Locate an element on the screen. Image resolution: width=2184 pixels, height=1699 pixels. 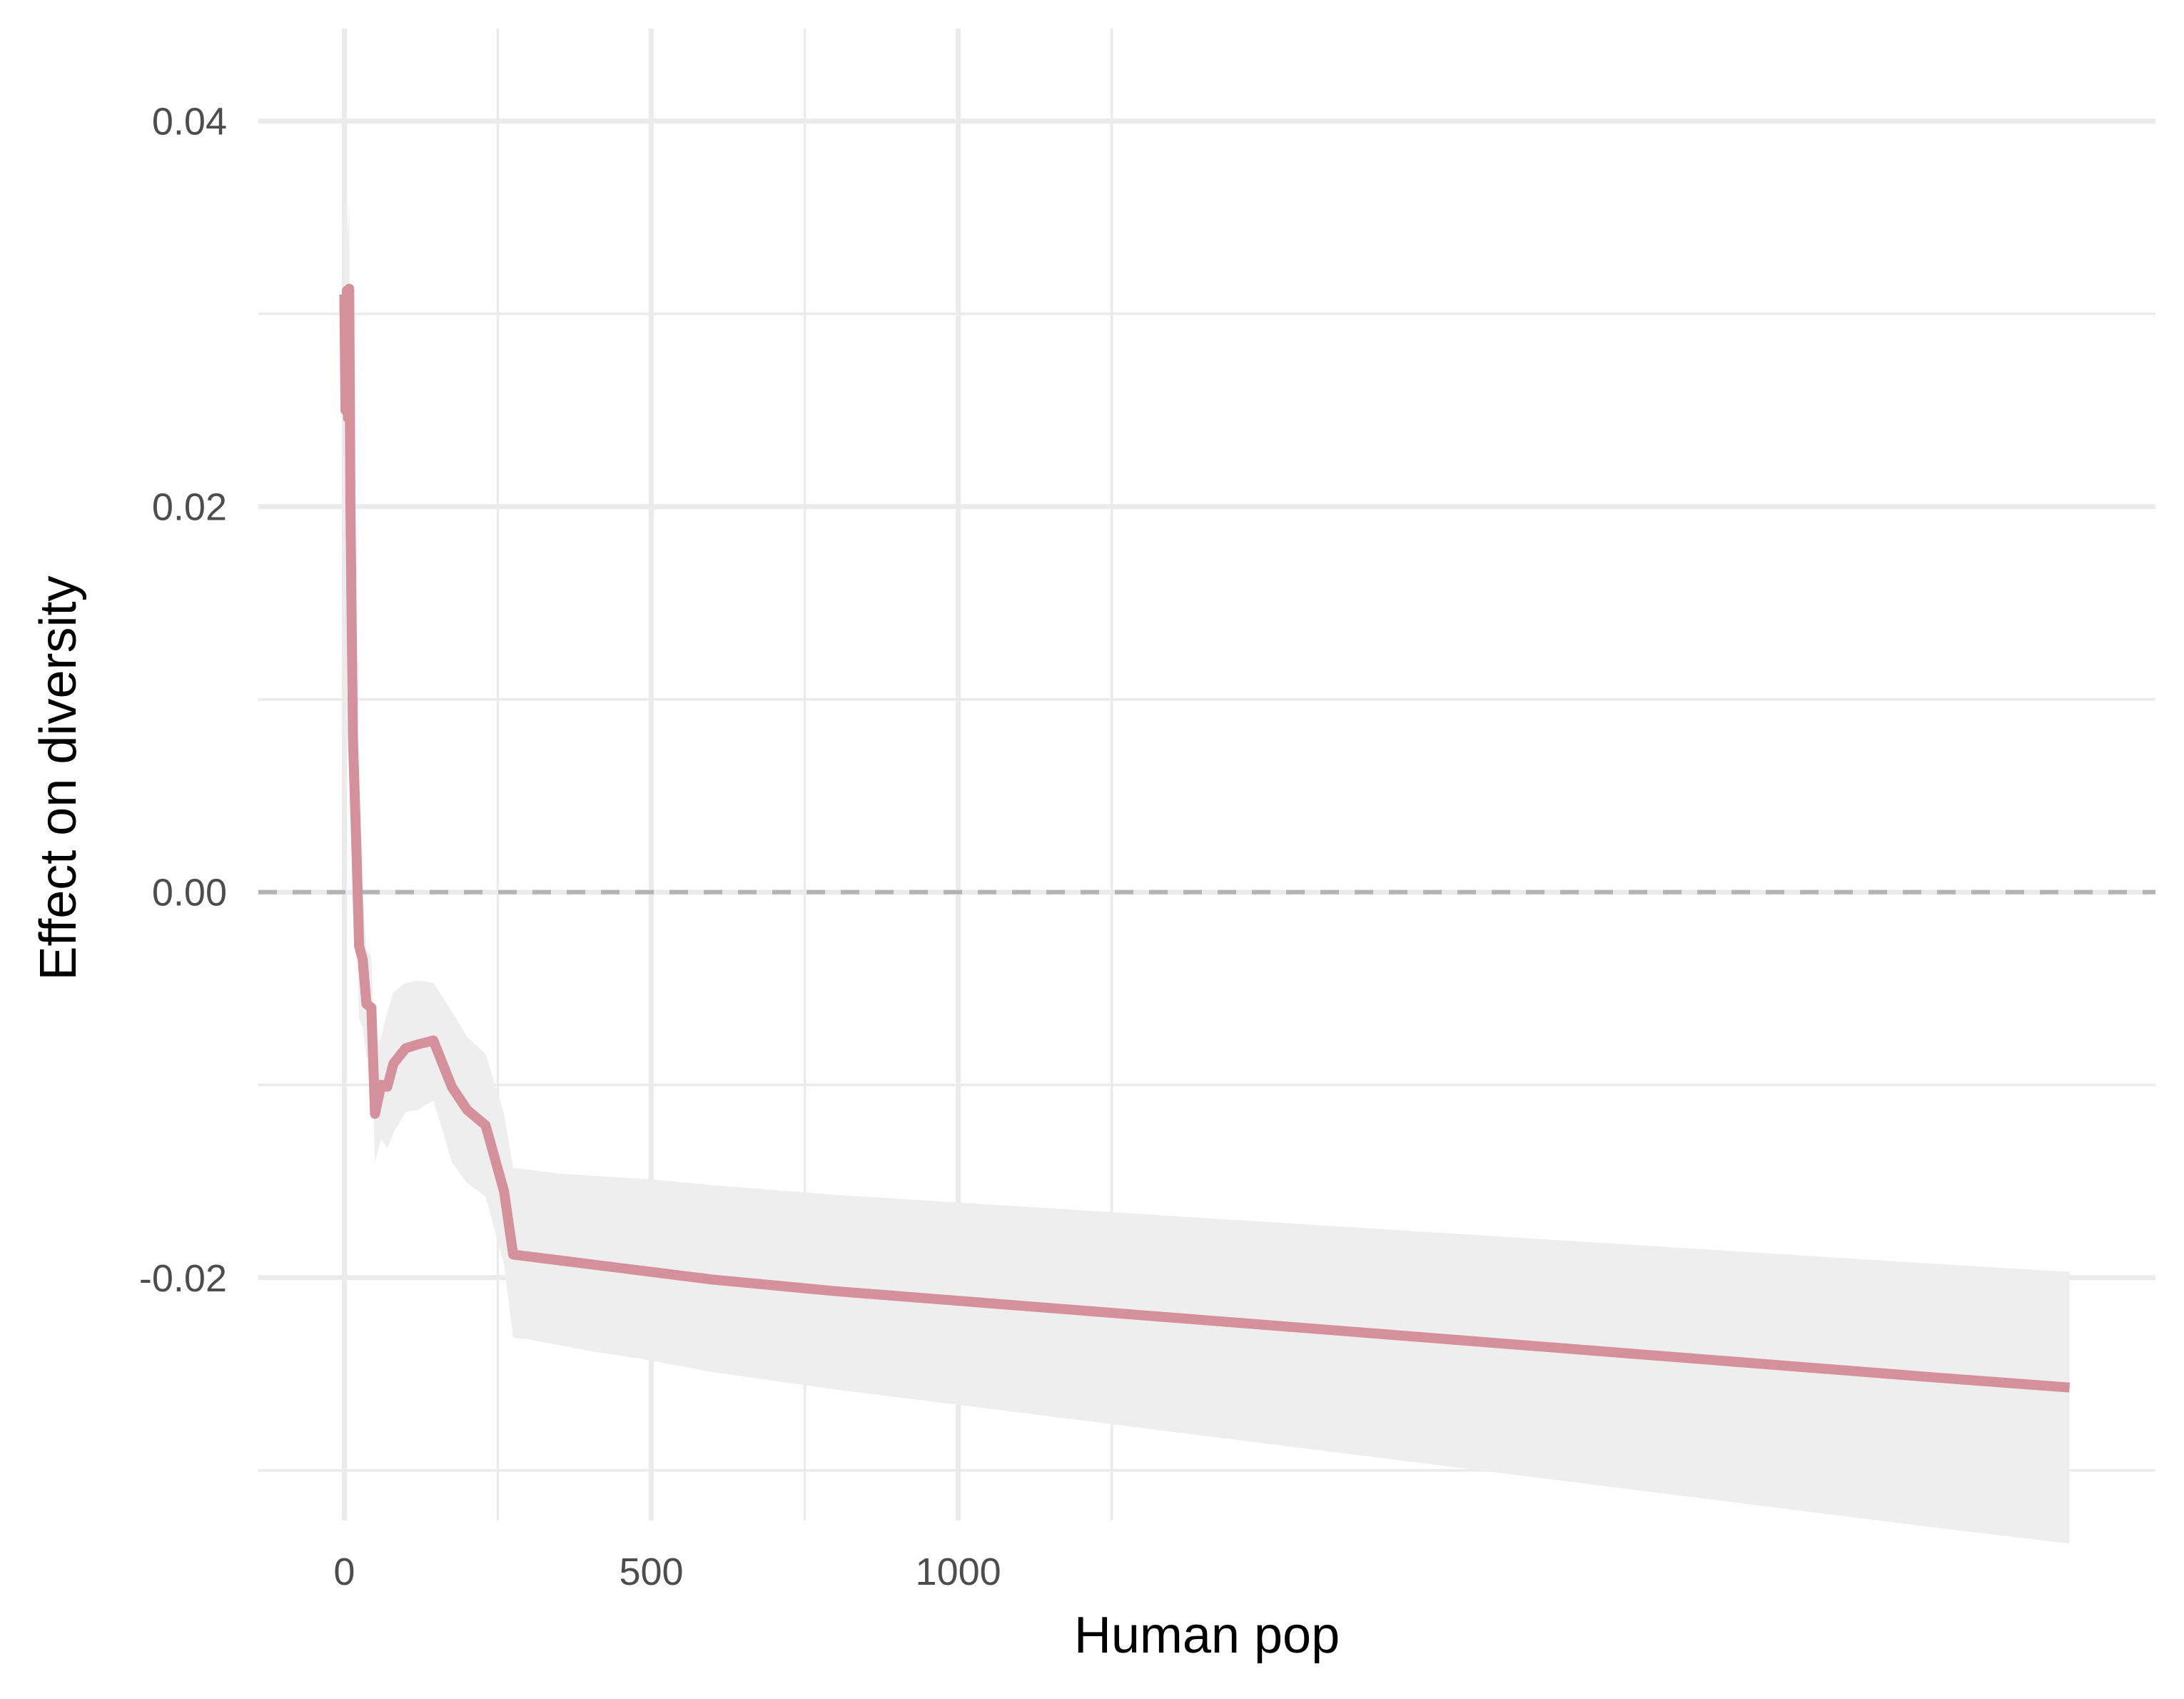
y-tick-label: -0.02 is located at coordinates (183, 1278).